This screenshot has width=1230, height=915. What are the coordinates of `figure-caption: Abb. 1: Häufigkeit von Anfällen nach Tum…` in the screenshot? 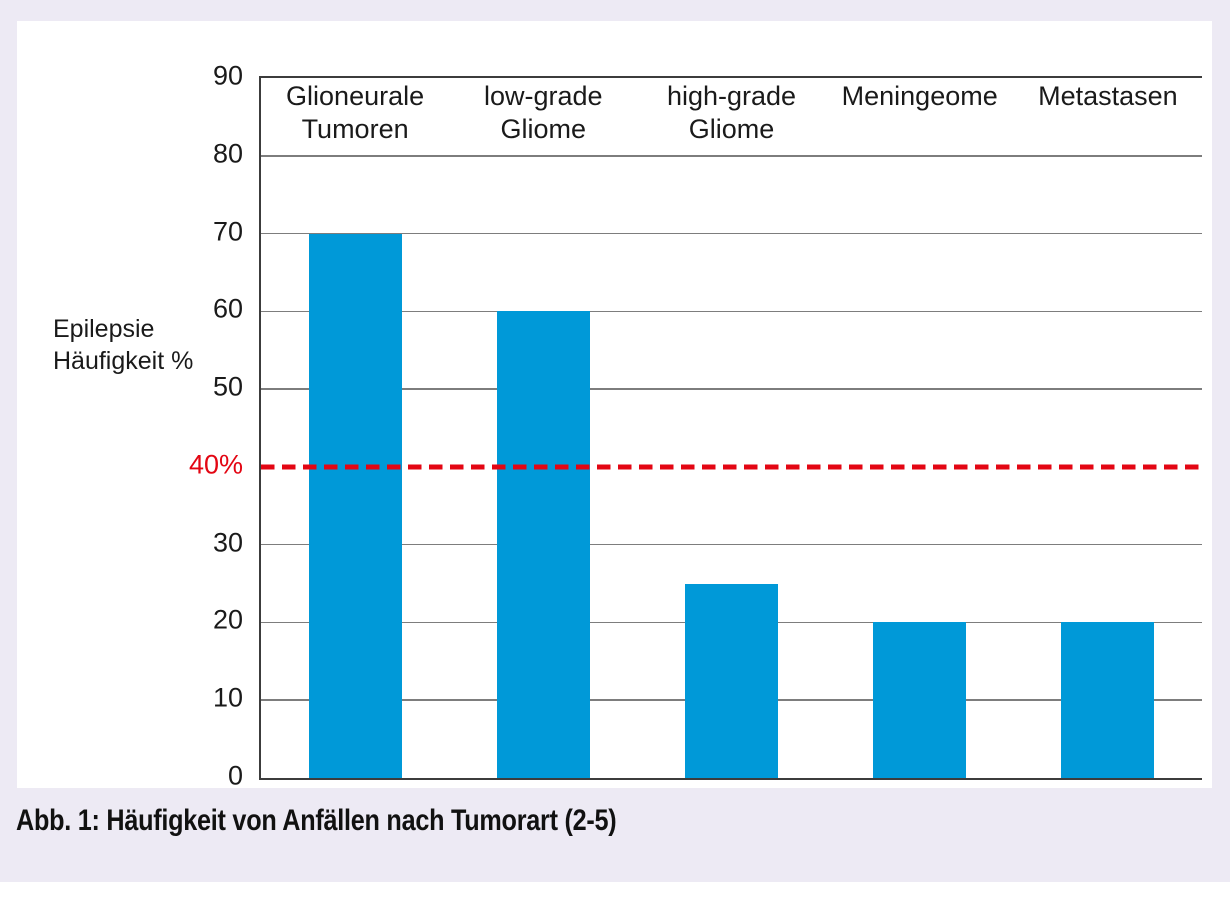 It's located at (316, 820).